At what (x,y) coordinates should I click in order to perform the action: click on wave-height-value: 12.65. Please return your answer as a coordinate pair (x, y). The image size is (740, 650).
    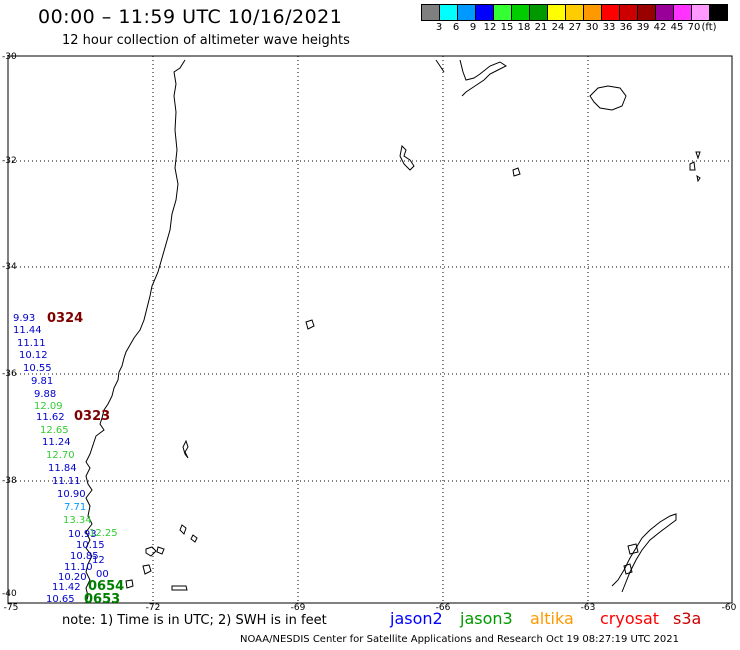
    Looking at the image, I should click on (54, 430).